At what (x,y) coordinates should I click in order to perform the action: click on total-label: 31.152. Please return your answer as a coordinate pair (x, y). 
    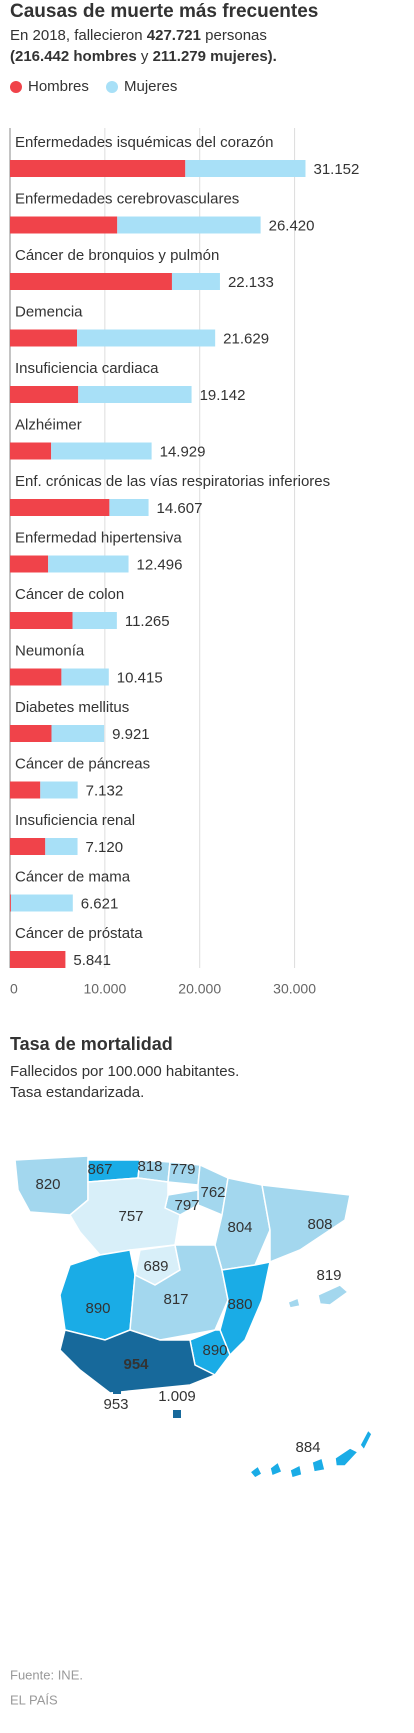
    Looking at the image, I should click on (336, 169).